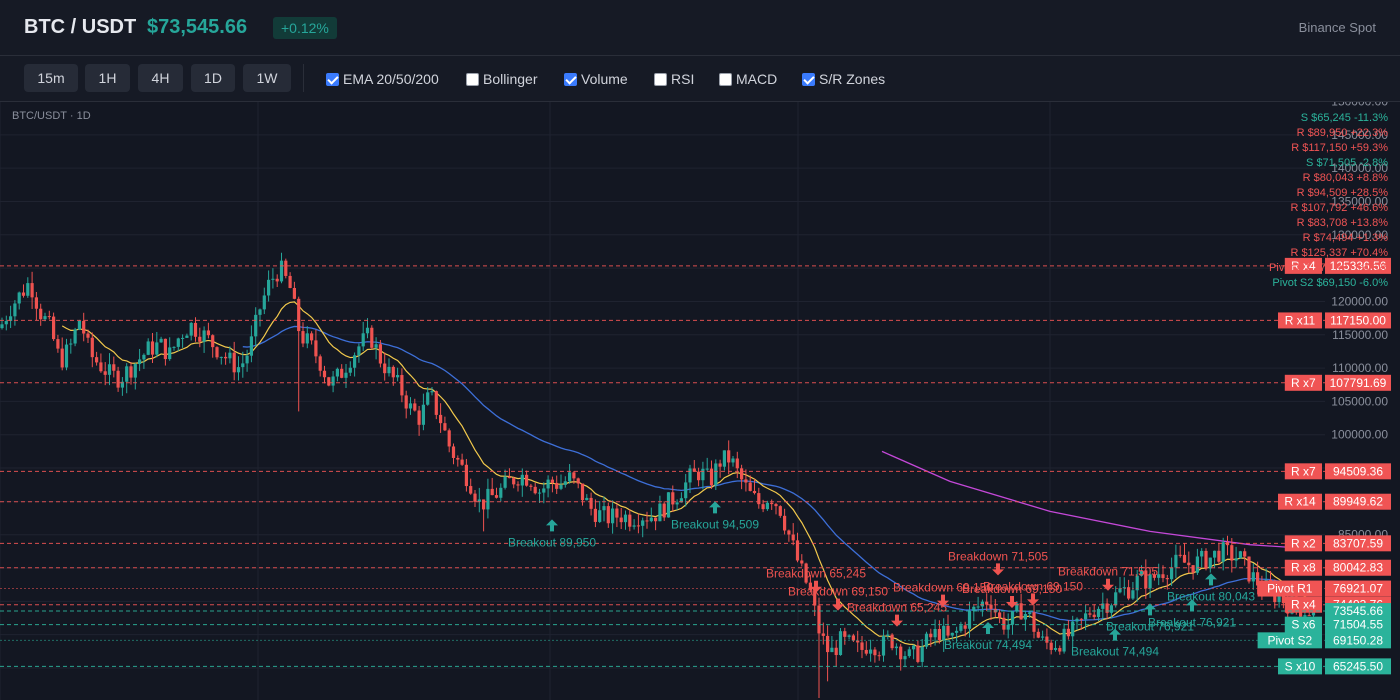  Describe the element at coordinates (213, 78) in the screenshot. I see `timeframe-button-1d: 1D` at that location.